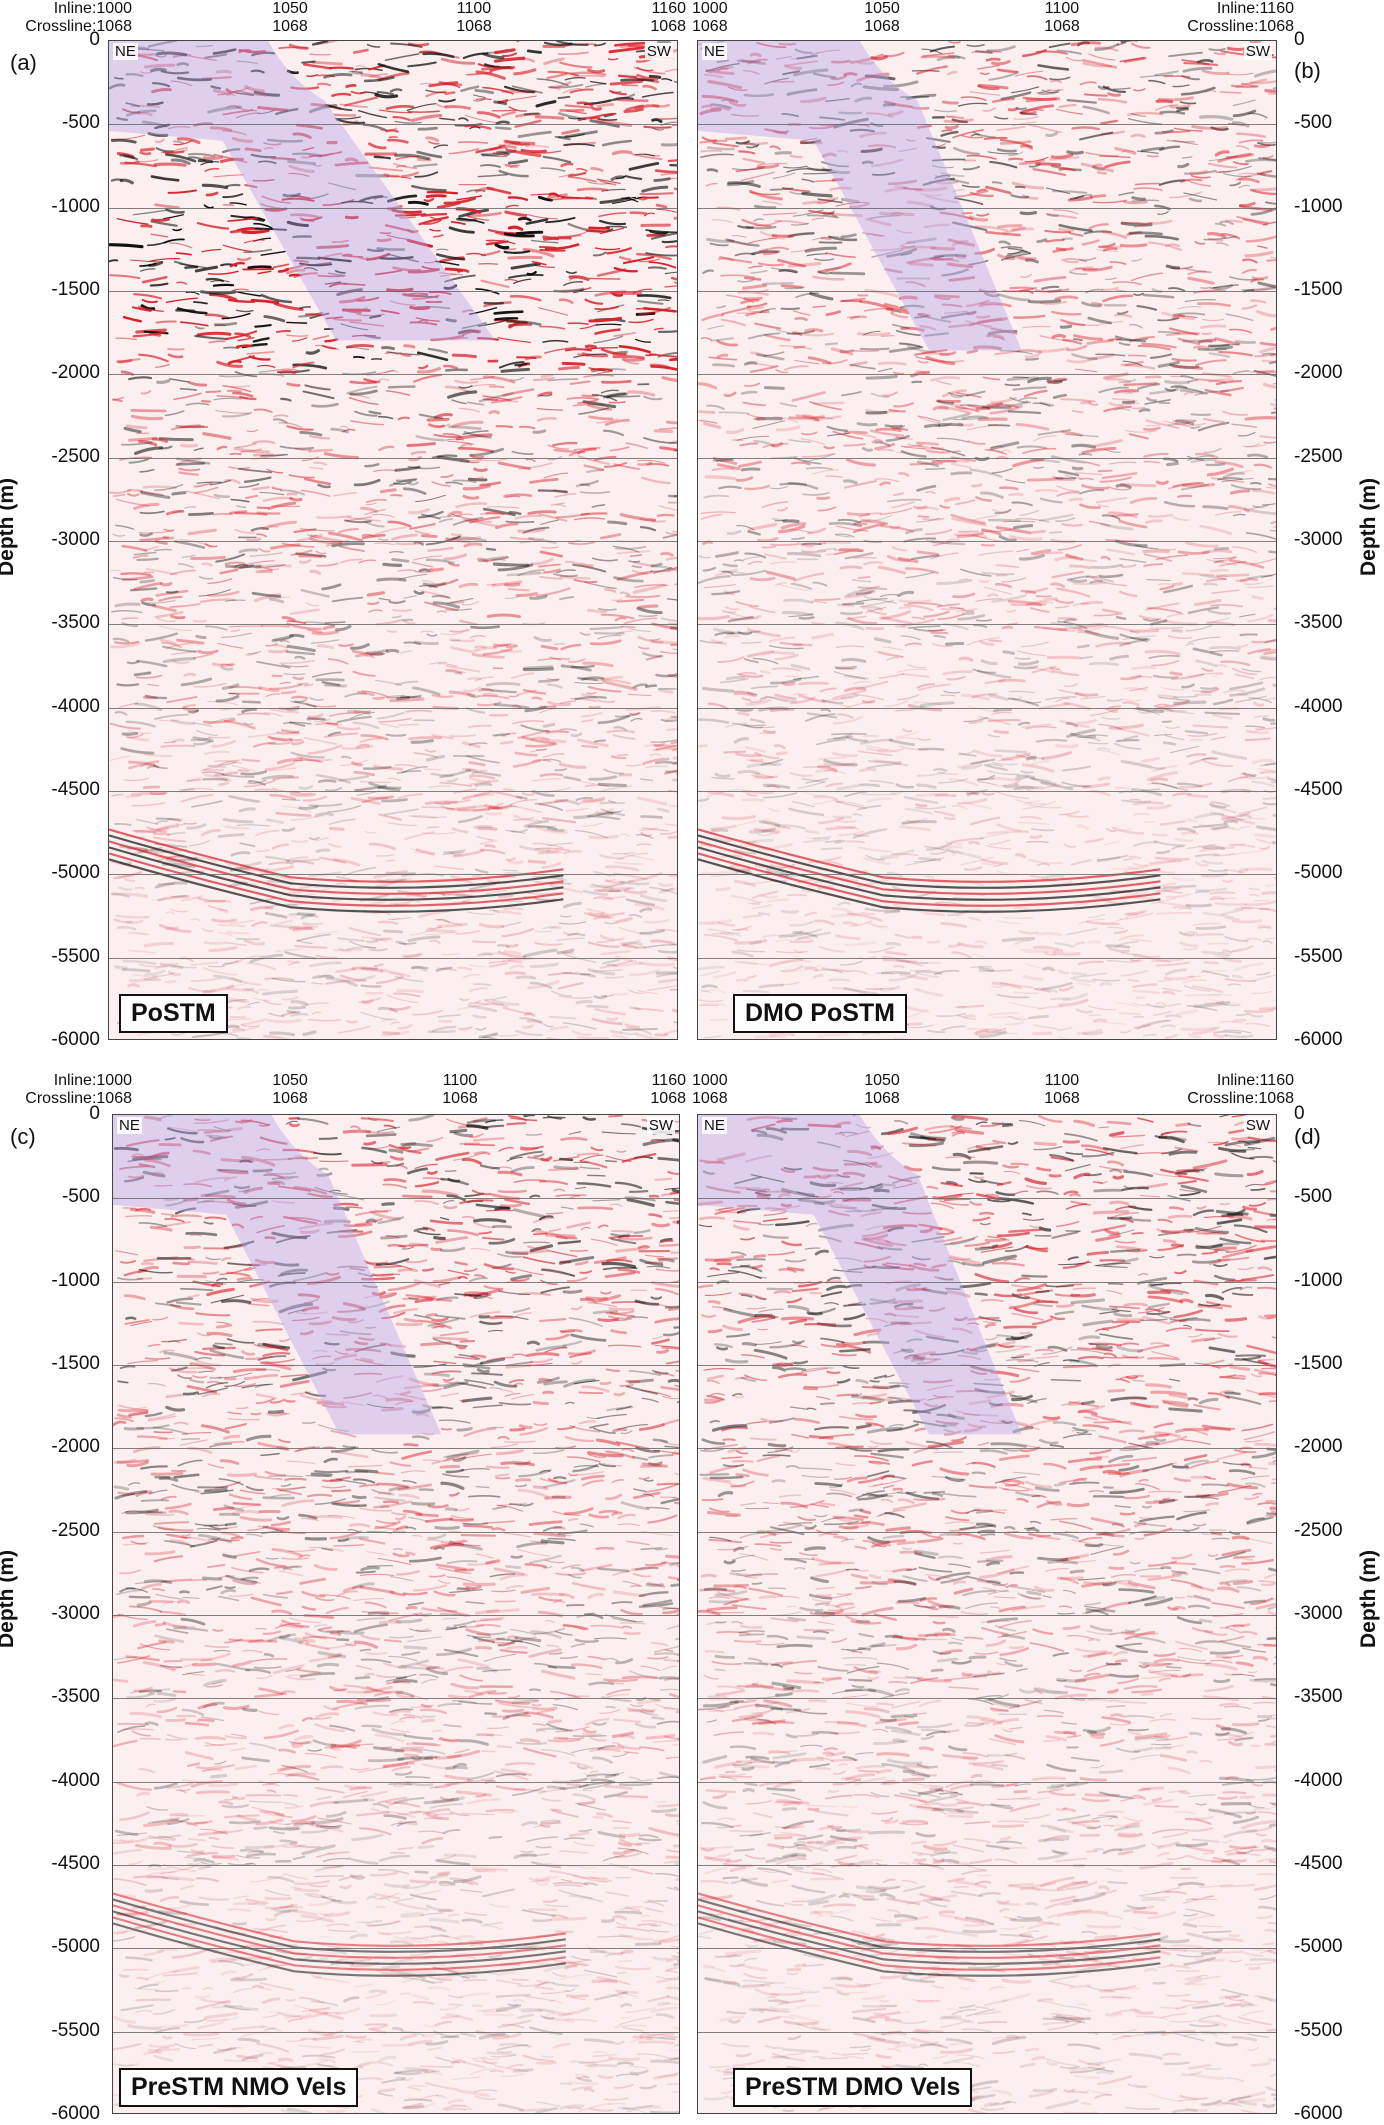 The image size is (1384, 2125). What do you see at coordinates (668, 17) in the screenshot?
I see `top-annotation-fourth: 1160 1068` at bounding box center [668, 17].